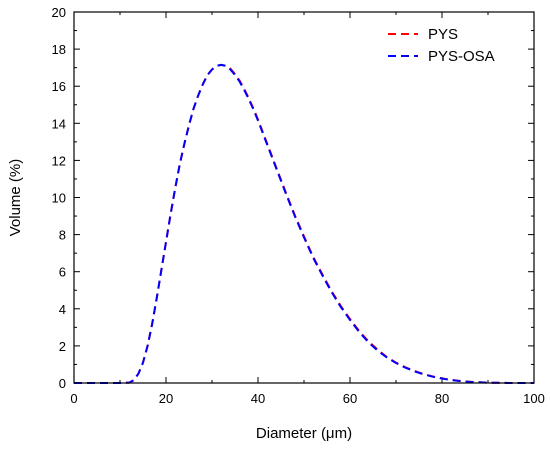 The width and height of the screenshot is (550, 452). Describe the element at coordinates (62, 346) in the screenshot. I see `y-tick-label: 2` at that location.